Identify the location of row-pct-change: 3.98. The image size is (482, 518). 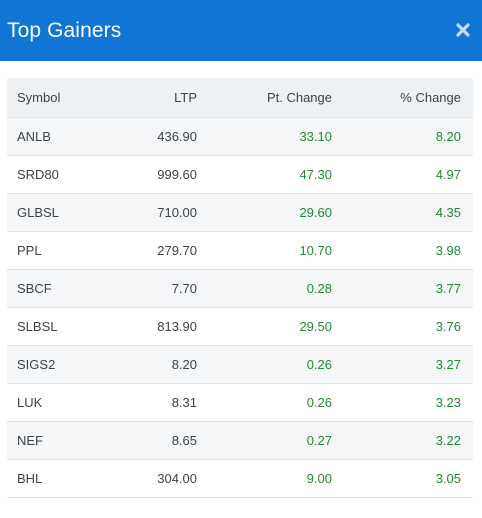
(402, 250).